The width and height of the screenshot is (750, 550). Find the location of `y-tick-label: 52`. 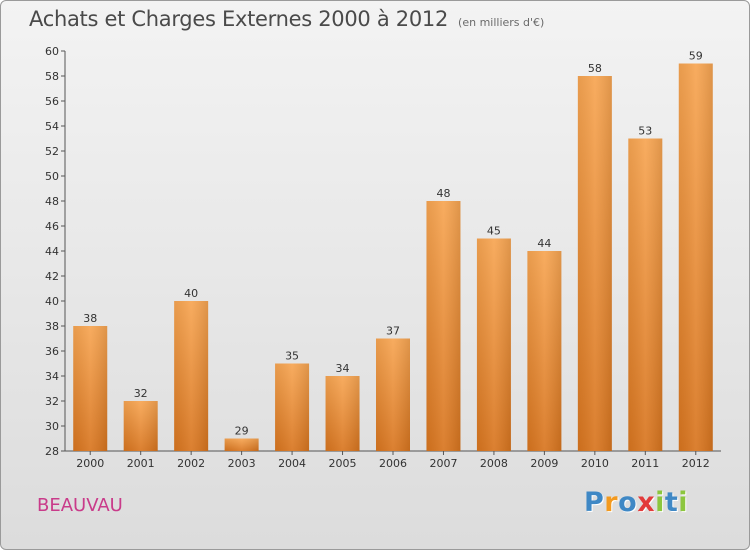

y-tick-label: 52 is located at coordinates (52, 151).